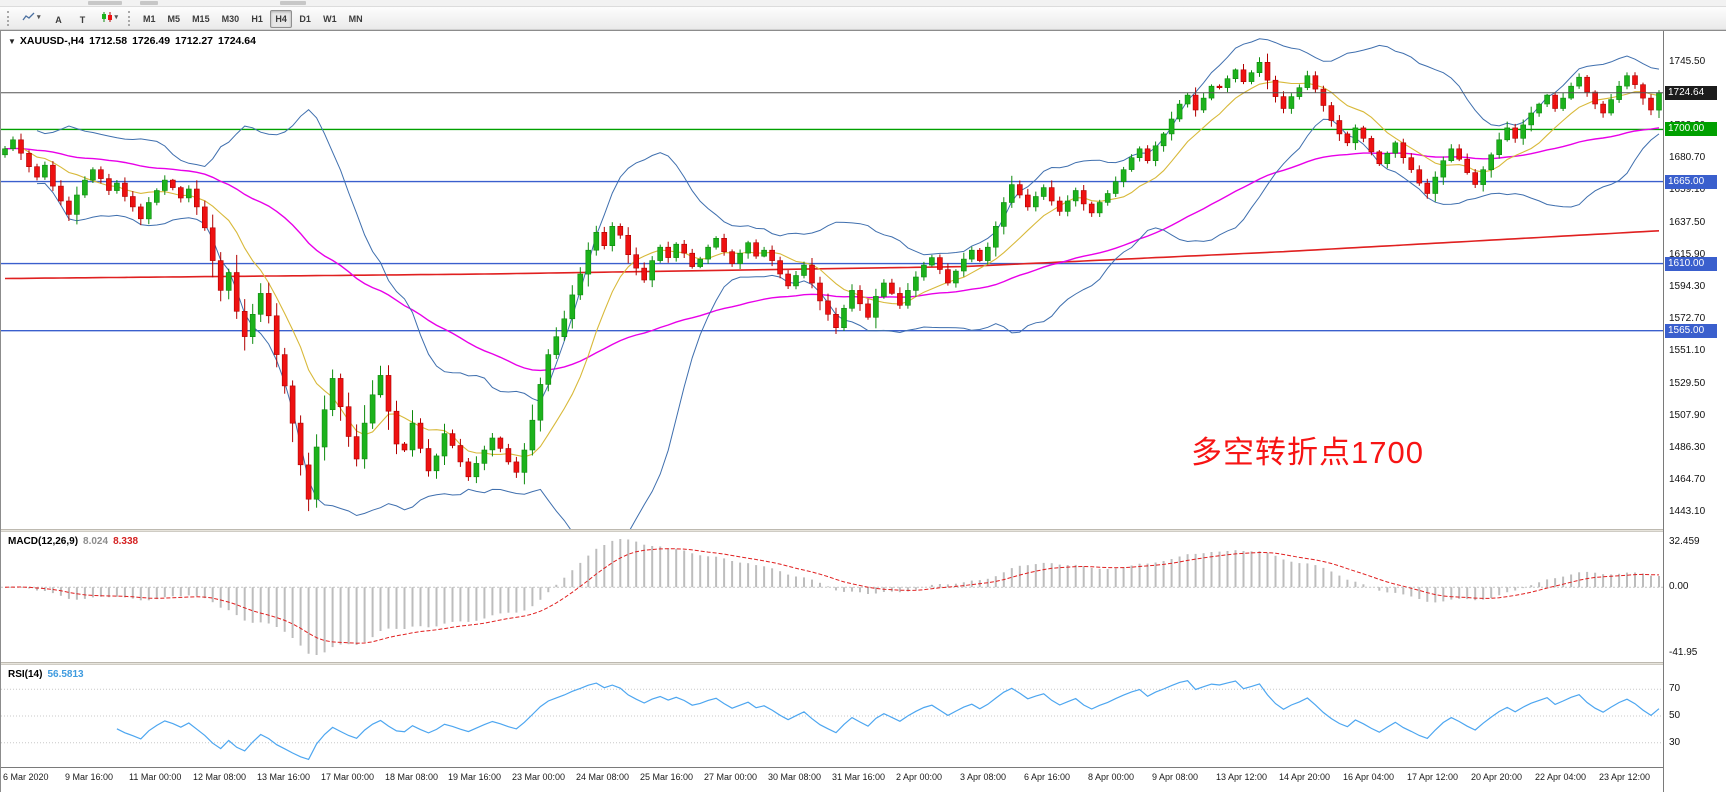 This screenshot has width=1726, height=792. I want to click on time-axis-label: 17 Apr 12:00, so click(1433, 777).